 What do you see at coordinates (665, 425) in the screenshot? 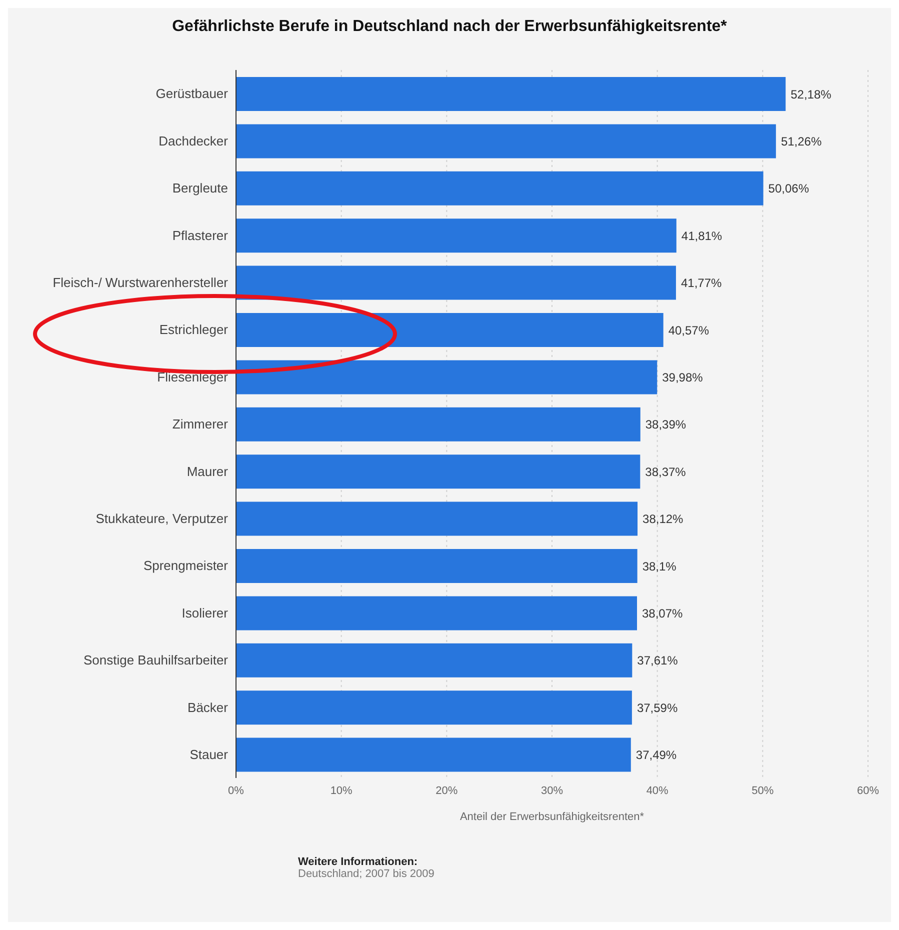
I see `data-label: 38,39%` at bounding box center [665, 425].